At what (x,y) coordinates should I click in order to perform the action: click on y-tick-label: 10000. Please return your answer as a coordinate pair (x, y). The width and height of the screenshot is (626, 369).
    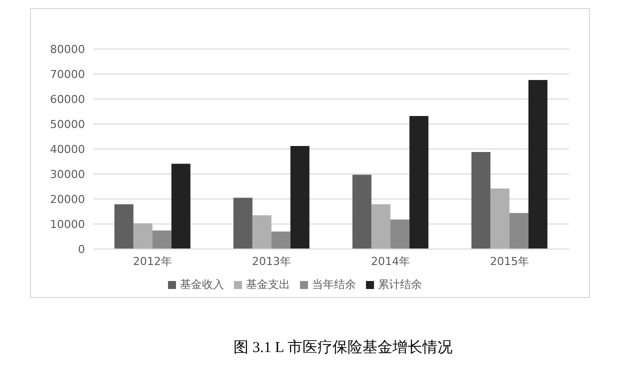
    Looking at the image, I should click on (67, 224).